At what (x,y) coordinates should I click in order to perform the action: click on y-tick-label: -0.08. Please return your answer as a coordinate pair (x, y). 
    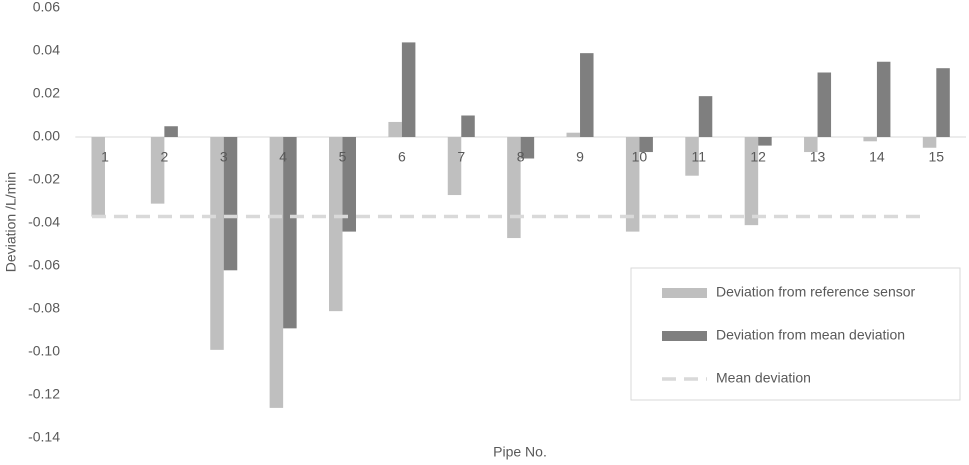
    Looking at the image, I should click on (44, 308).